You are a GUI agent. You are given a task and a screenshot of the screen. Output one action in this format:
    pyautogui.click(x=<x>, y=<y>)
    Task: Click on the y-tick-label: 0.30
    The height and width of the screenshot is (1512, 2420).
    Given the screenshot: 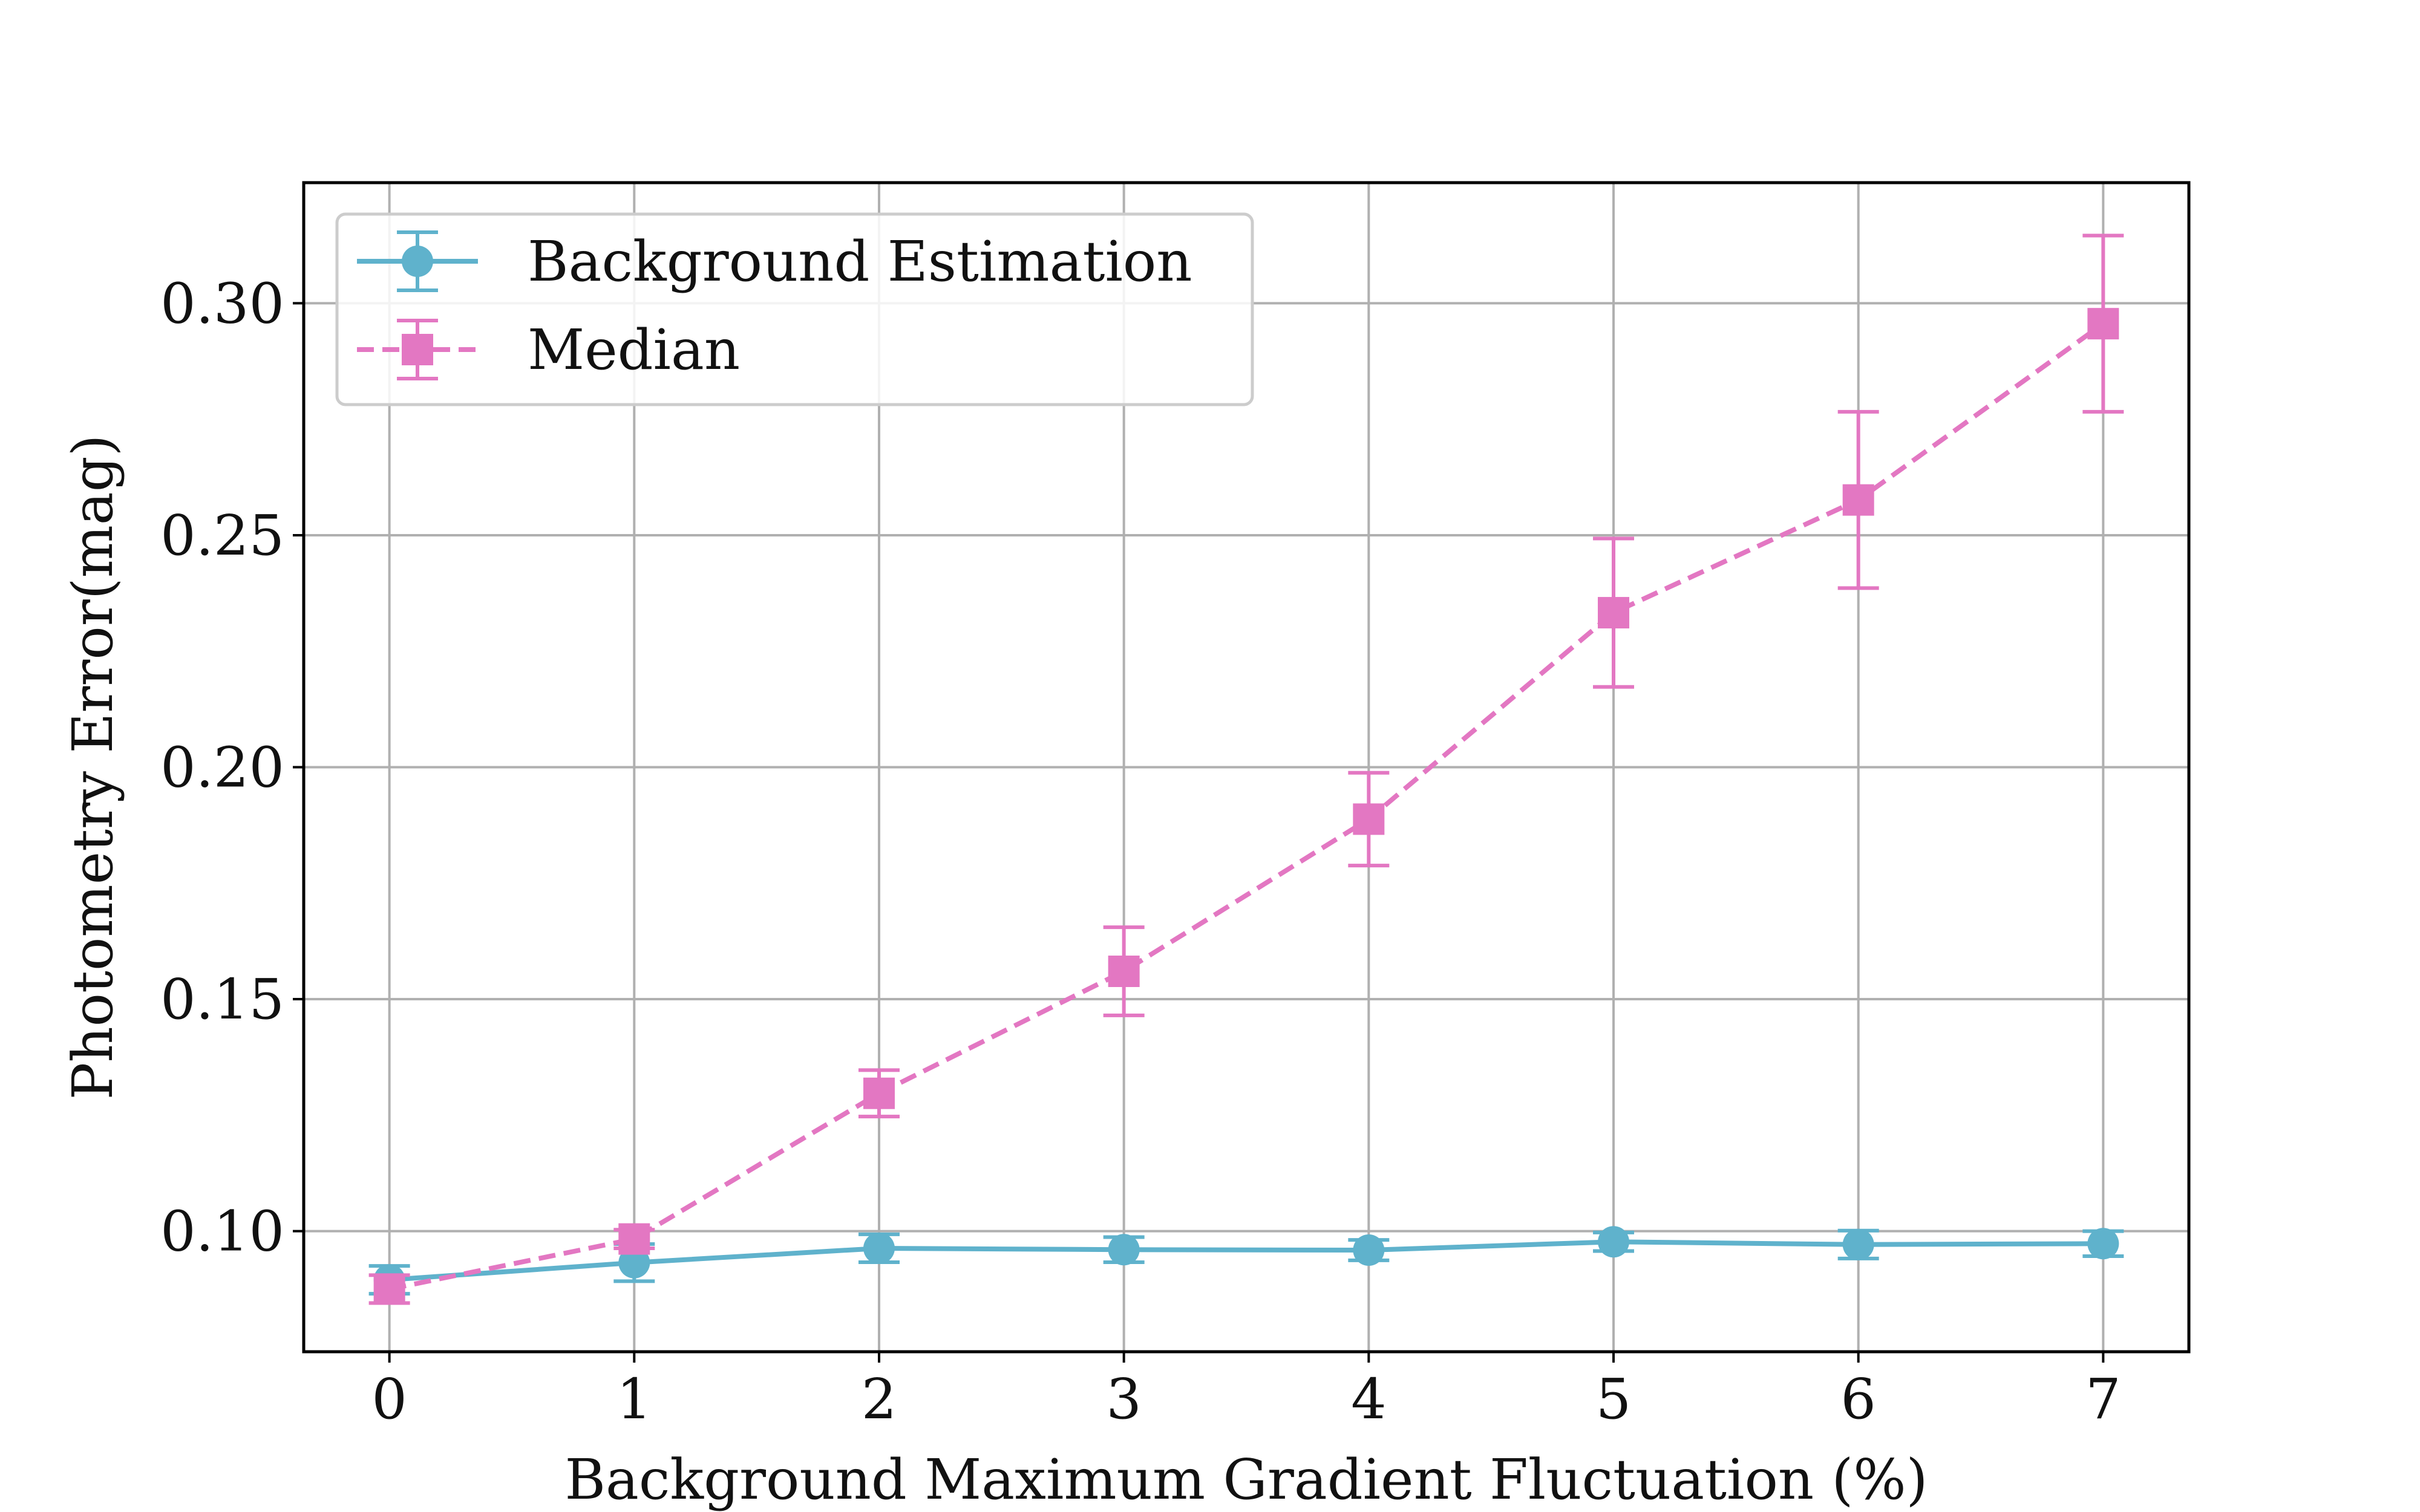 What is the action you would take?
    pyautogui.click(x=222, y=303)
    